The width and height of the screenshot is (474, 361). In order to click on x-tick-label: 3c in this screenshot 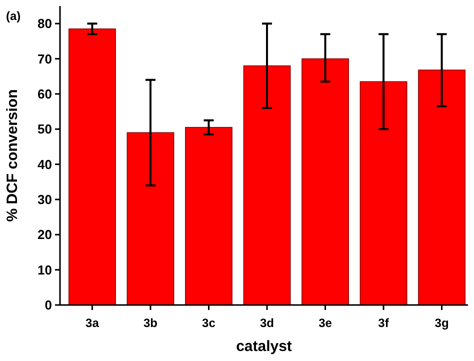, I will do `click(209, 323)`.